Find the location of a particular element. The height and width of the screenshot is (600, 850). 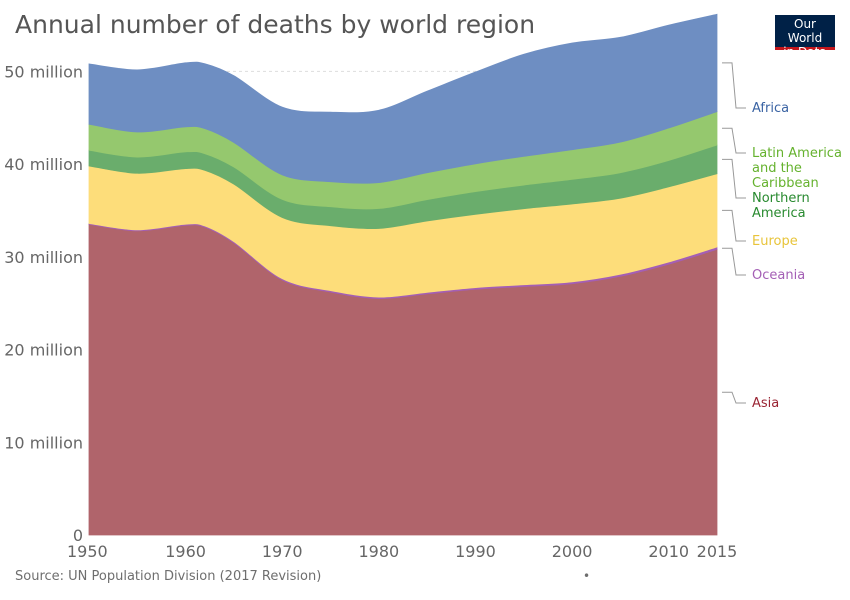

label-connector-oceania is located at coordinates (734, 261).